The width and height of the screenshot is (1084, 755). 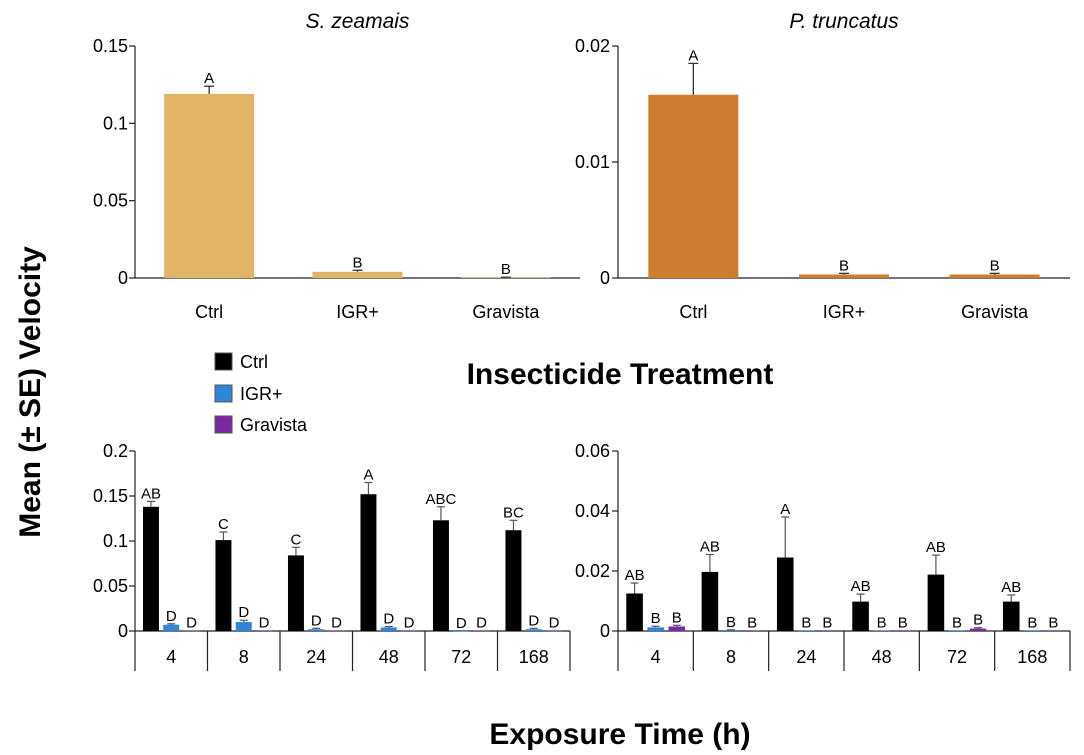 I want to click on panel-title: P. truncatus, so click(x=844, y=21).